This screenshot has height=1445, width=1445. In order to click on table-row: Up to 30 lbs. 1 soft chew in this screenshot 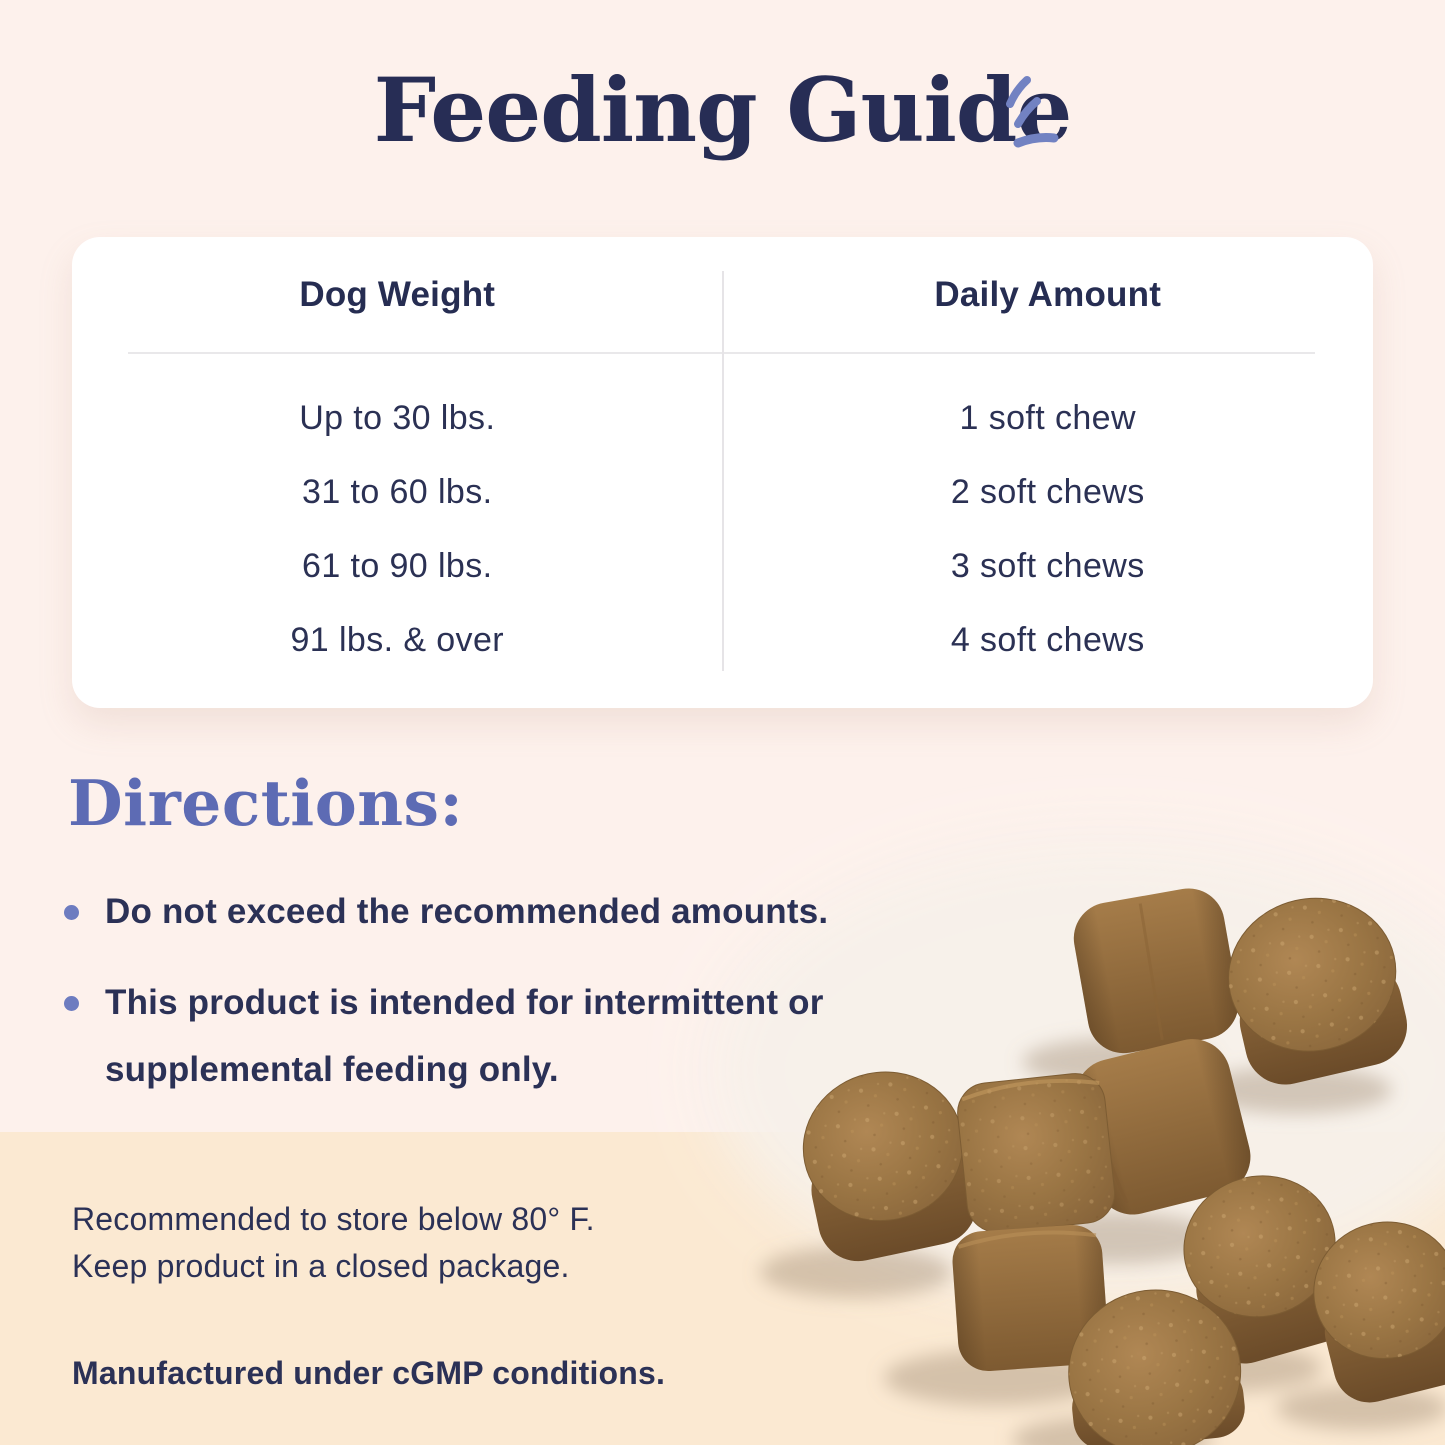, I will do `click(722, 418)`.